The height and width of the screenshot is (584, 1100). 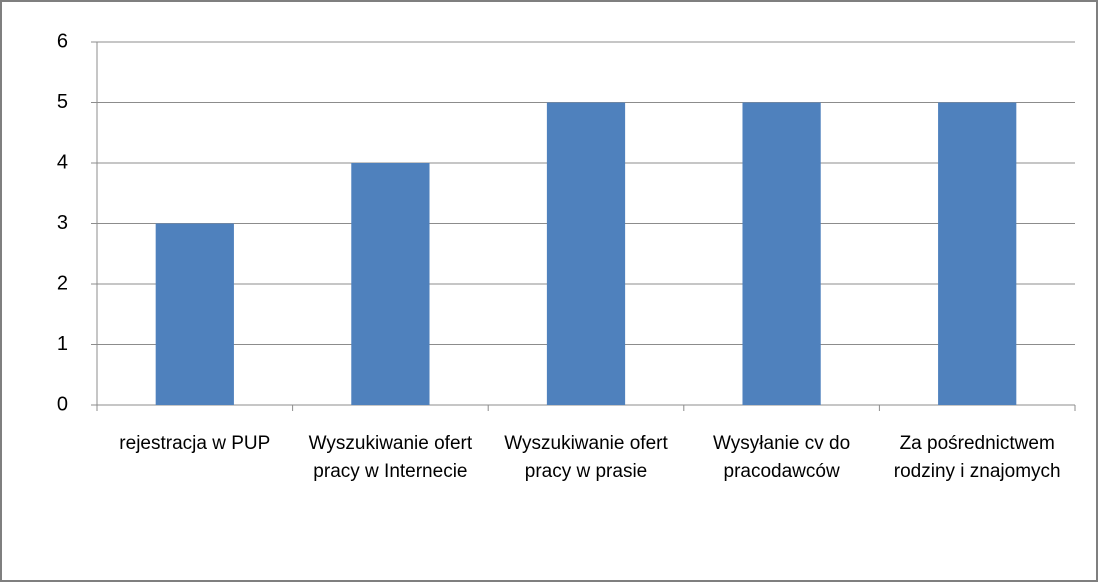 What do you see at coordinates (390, 457) in the screenshot?
I see `x-tick-label: Wyszukiwanie ofert pracy w Internecie` at bounding box center [390, 457].